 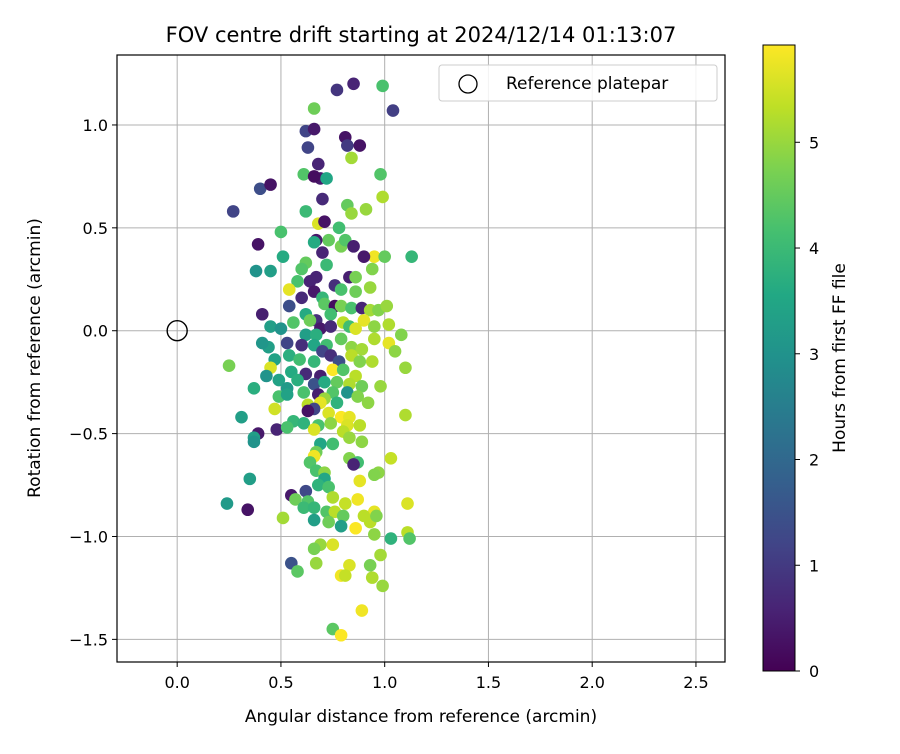 I want to click on x-axis-label: Angular distance from reference (arcmin), so click(x=421, y=717).